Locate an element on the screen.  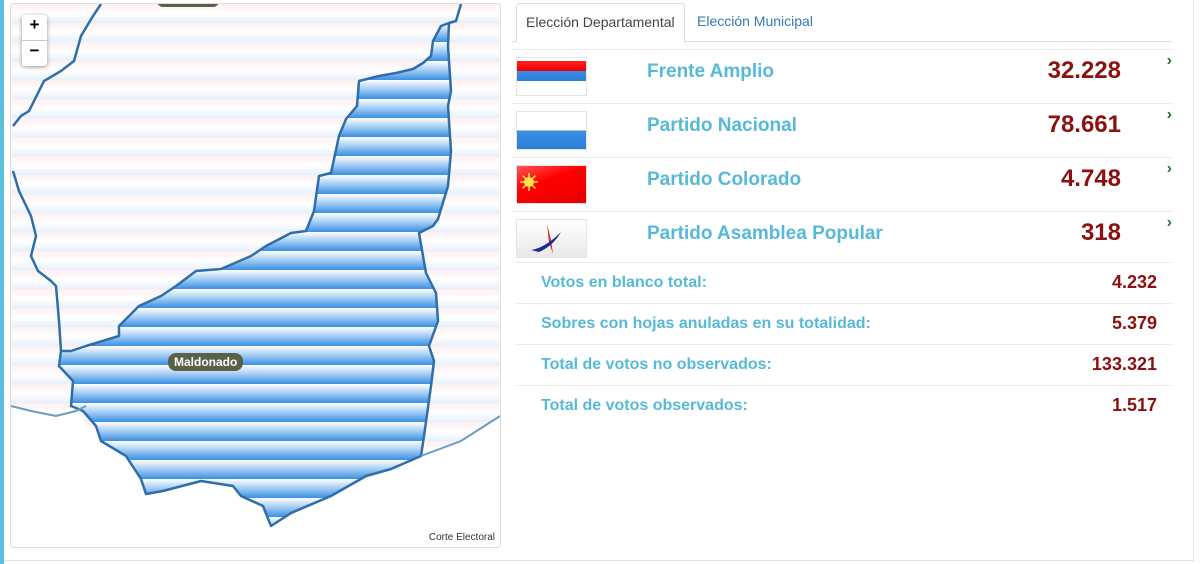
summary-row: Votos en blanco total: 4.232 is located at coordinates (844, 282).